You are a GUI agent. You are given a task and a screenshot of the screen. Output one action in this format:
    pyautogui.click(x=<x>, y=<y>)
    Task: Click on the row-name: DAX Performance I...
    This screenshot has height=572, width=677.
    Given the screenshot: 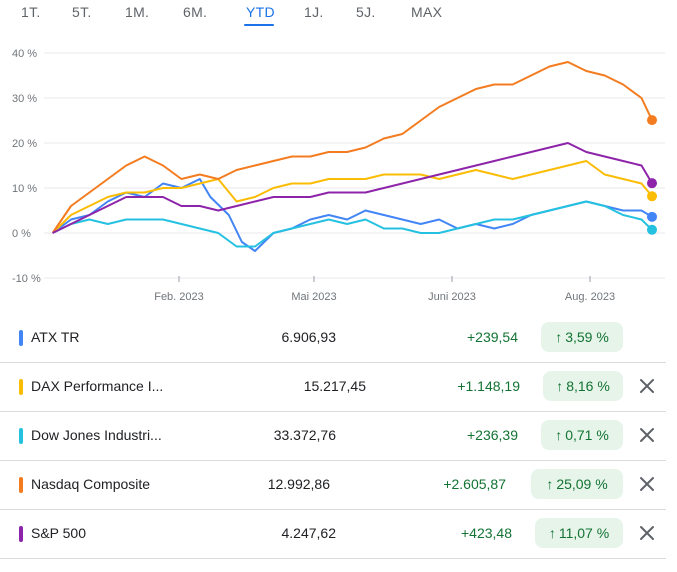 What is the action you would take?
    pyautogui.click(x=97, y=386)
    